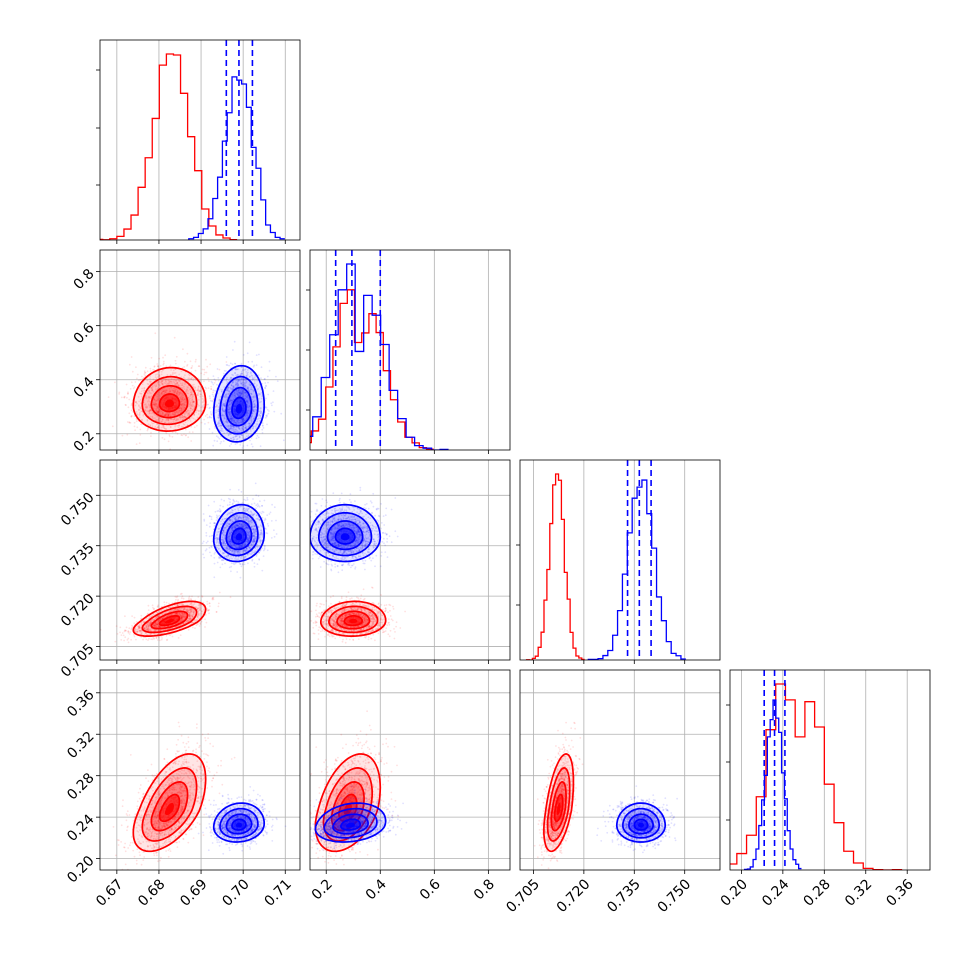  I want to click on panel-content, so click(379, 350).